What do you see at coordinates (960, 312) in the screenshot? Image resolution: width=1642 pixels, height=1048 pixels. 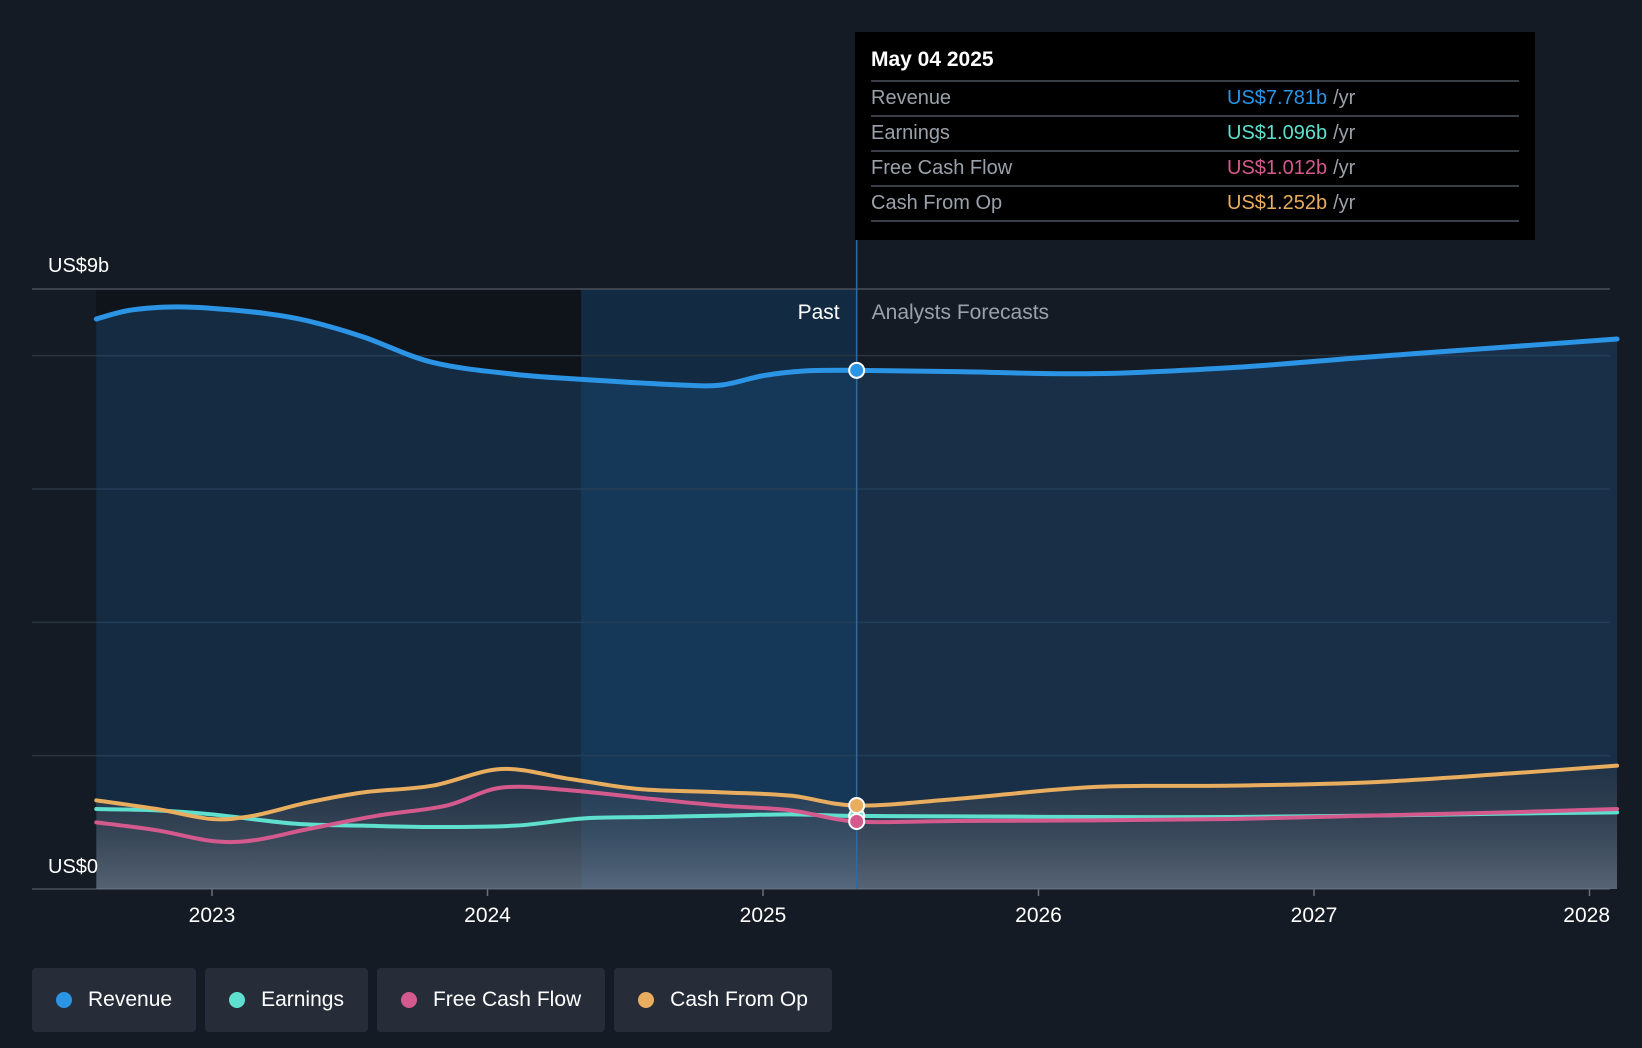 I see `forecast-zone-label: Analysts Forecasts` at bounding box center [960, 312].